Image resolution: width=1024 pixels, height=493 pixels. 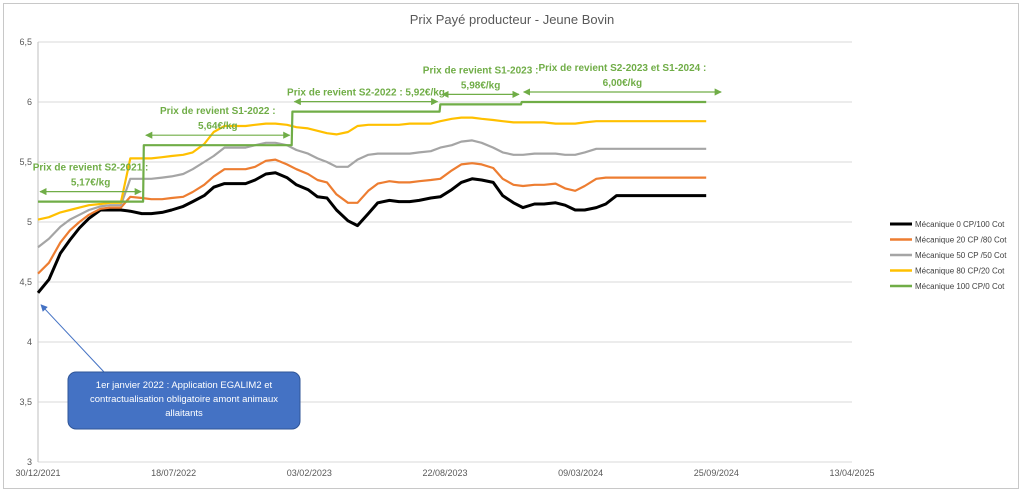 I want to click on y-tick-label: 6, so click(x=29, y=102).